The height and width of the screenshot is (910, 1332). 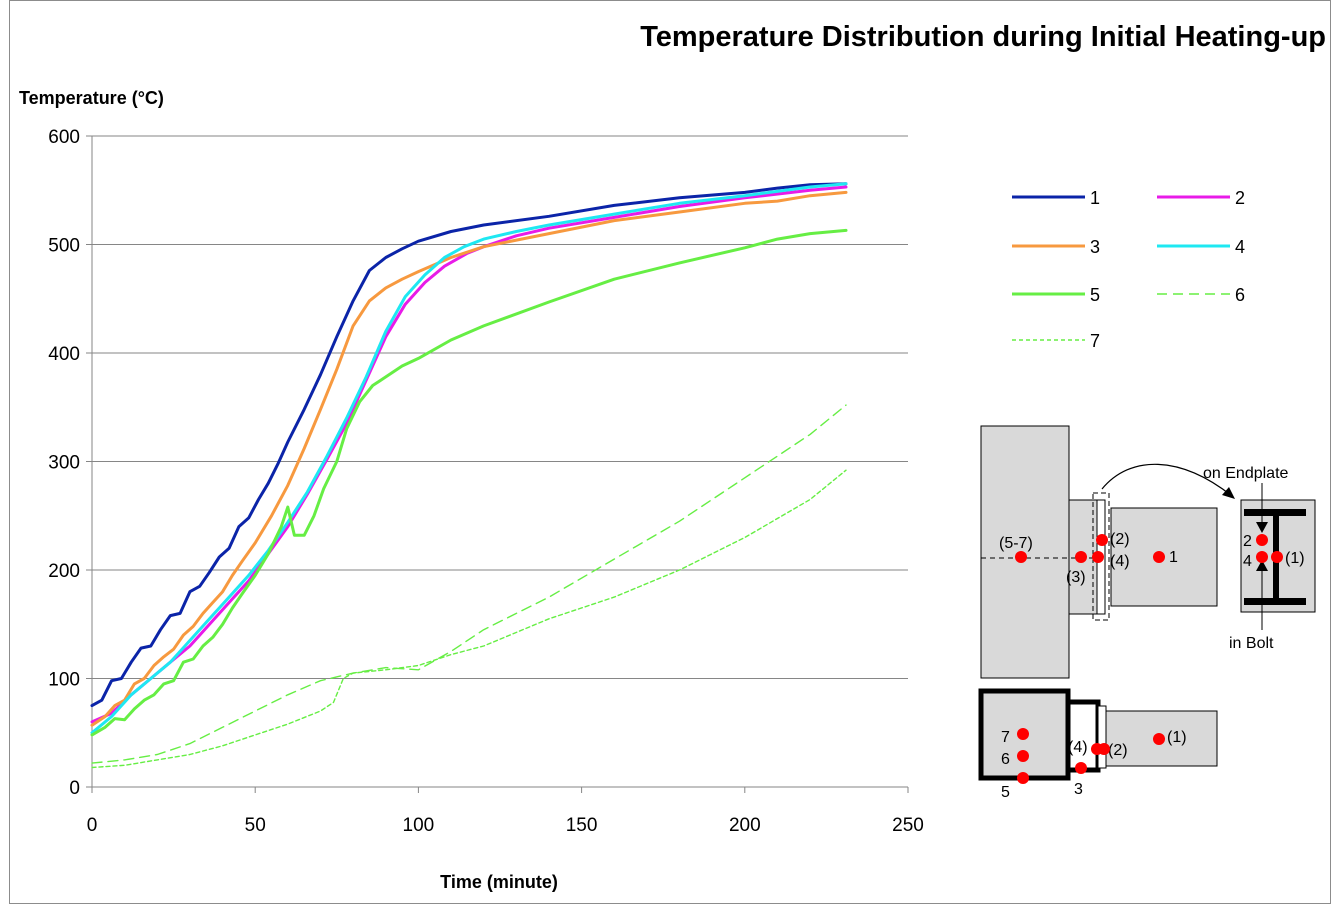 What do you see at coordinates (1247, 561) in the screenshot?
I see `label-detail-4: 4` at bounding box center [1247, 561].